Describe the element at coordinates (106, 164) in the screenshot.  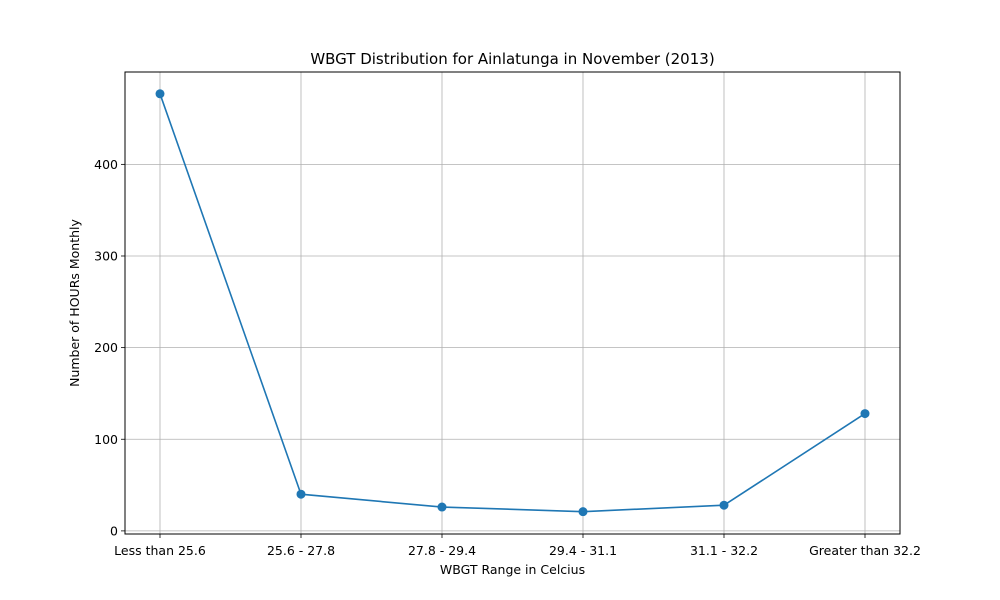
I see `y-tick-label: 400` at that location.